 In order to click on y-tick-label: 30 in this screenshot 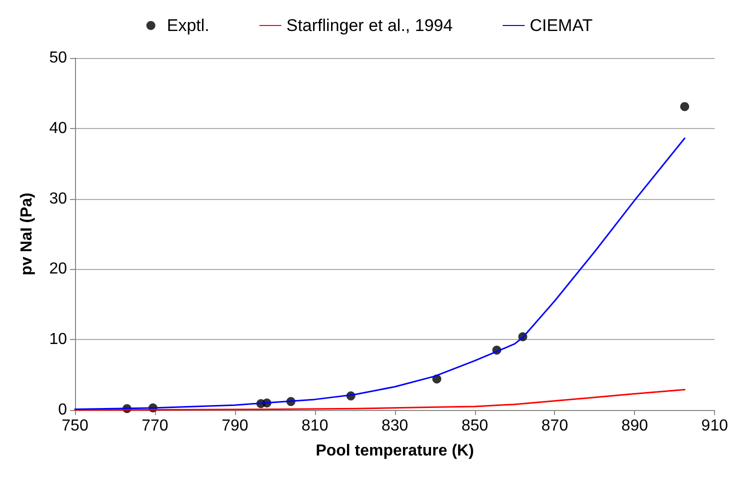, I will do `click(58, 199)`.